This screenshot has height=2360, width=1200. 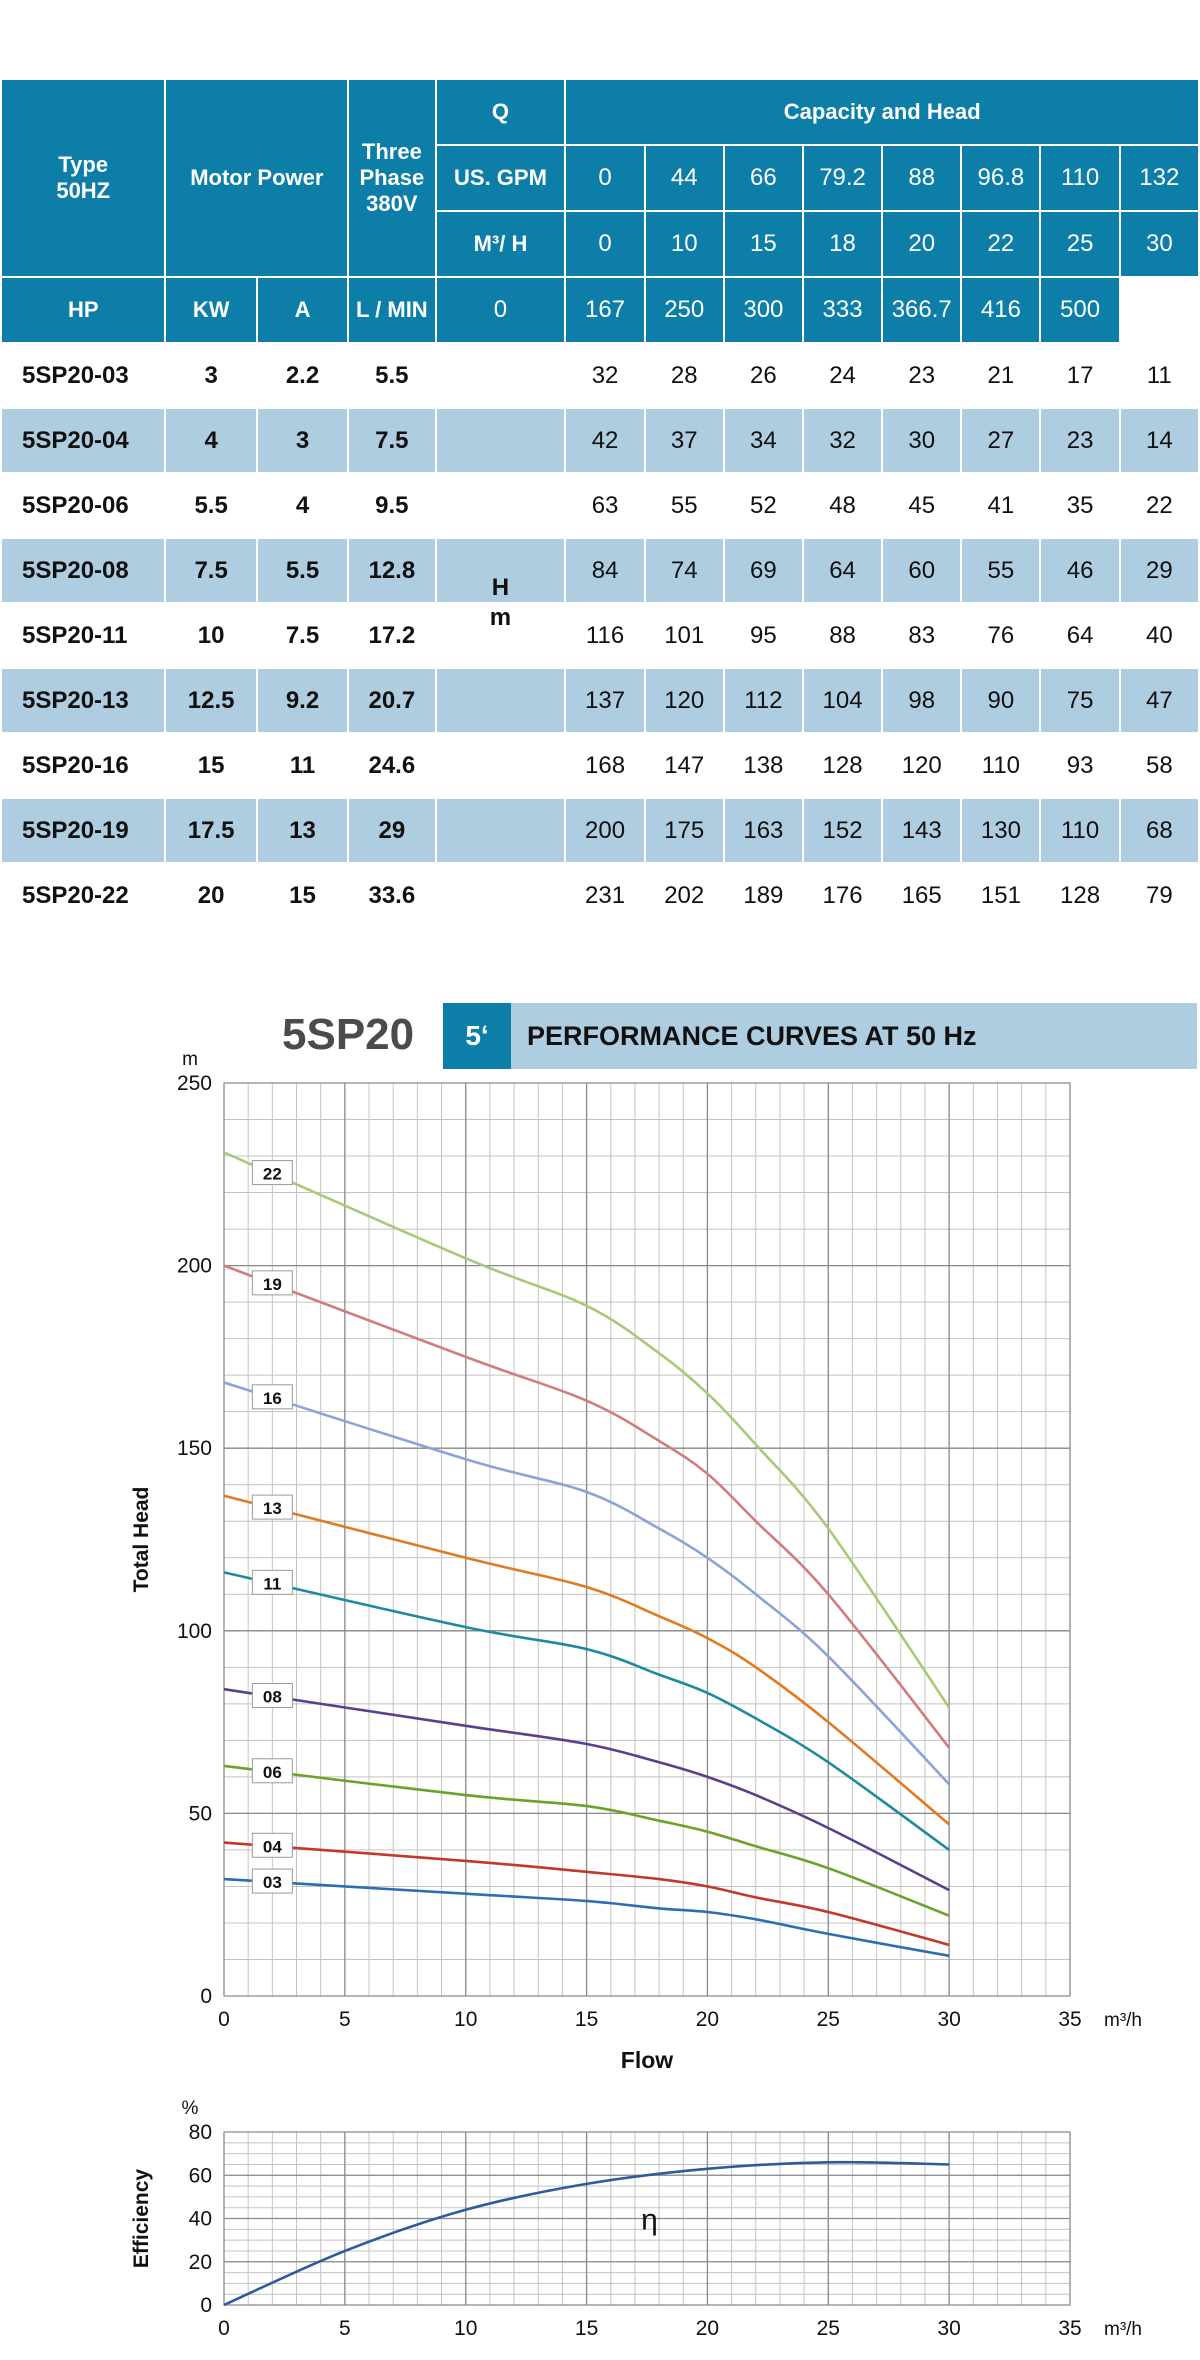 What do you see at coordinates (1080, 765) in the screenshot?
I see `head-cell: 93` at bounding box center [1080, 765].